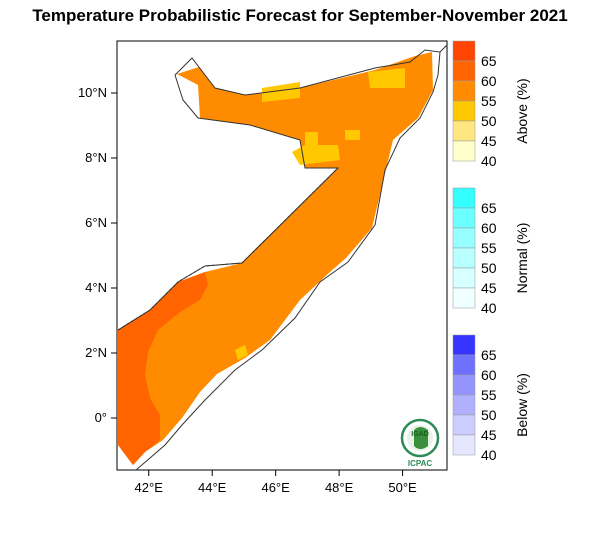 Image resolution: width=600 pixels, height=540 pixels. Describe the element at coordinates (275, 487) in the screenshot. I see `x-tick-label: 46°E` at that location.